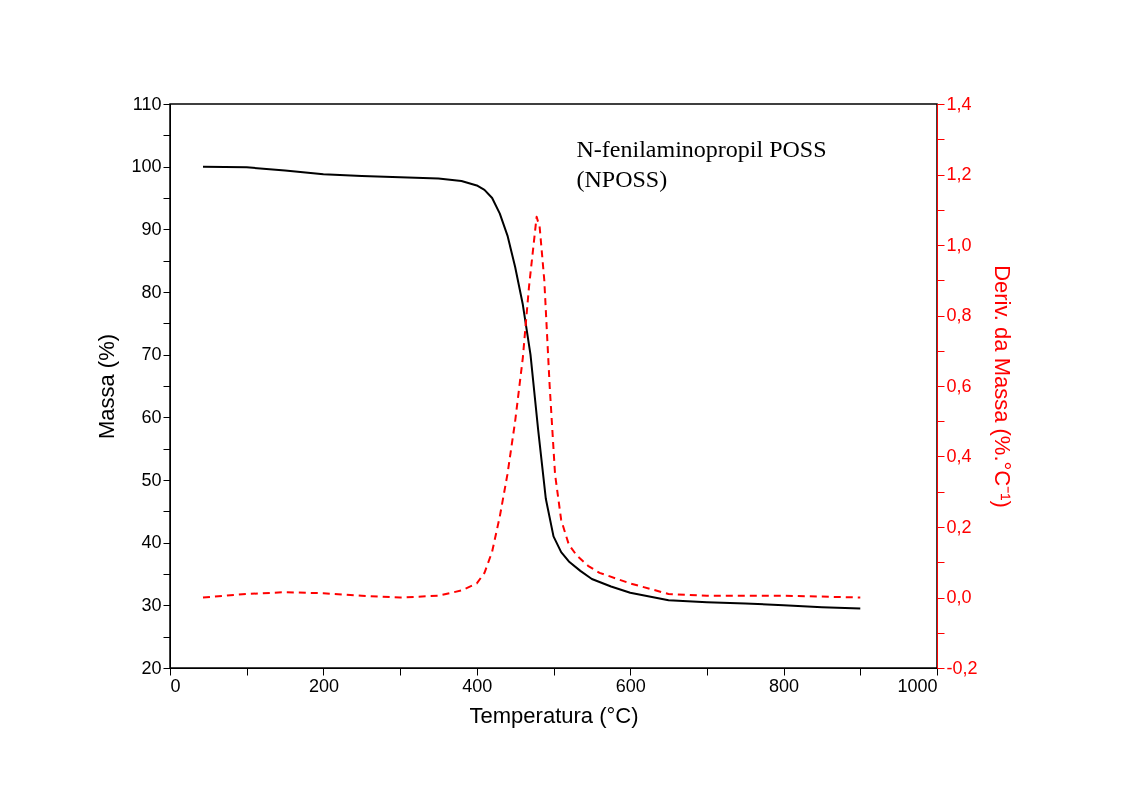 Image resolution: width=1121 pixels, height=796 pixels. Describe the element at coordinates (630, 685) in the screenshot. I see `x-tick-label: 600` at that location.